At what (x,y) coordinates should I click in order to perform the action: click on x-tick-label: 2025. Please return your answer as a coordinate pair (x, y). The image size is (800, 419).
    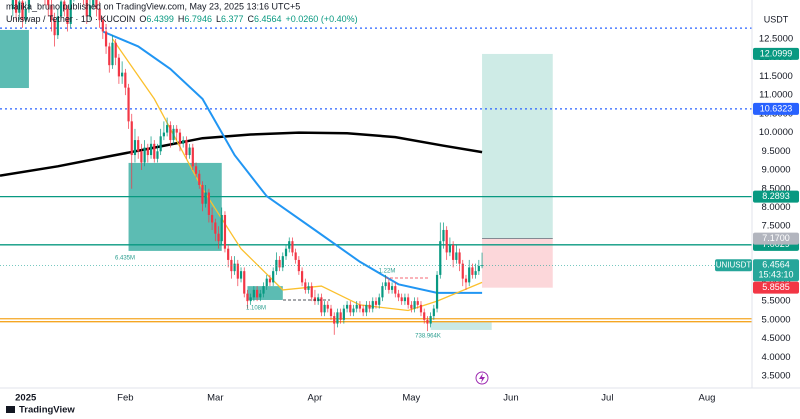
    Looking at the image, I should click on (26, 398).